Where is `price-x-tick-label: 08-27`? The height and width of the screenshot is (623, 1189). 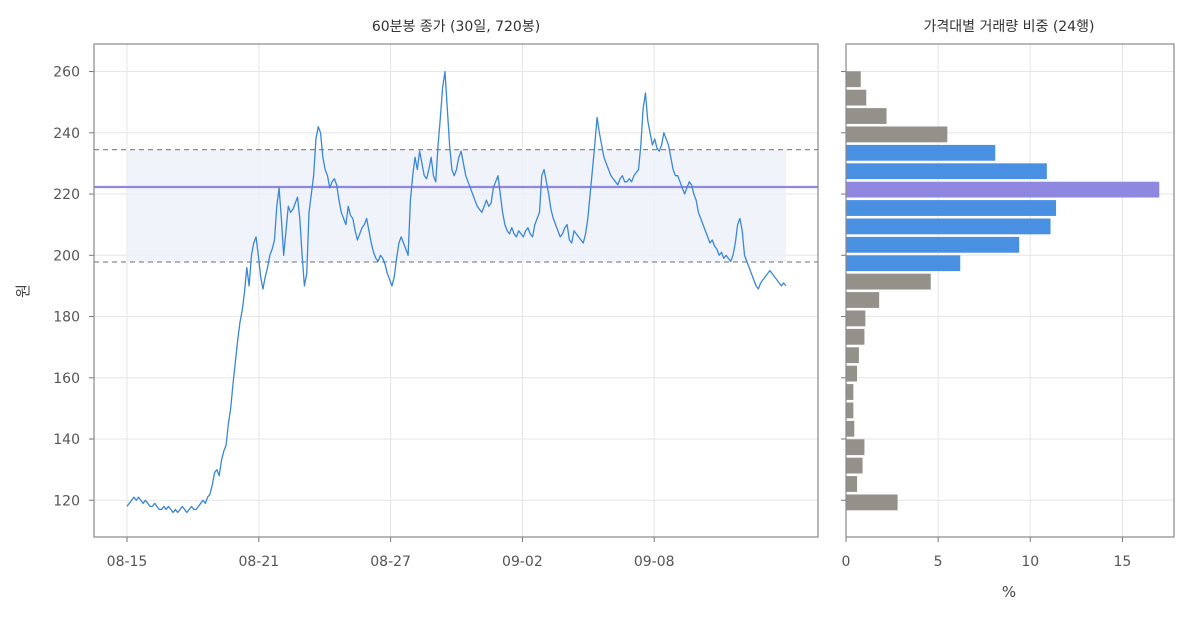 price-x-tick-label: 08-27 is located at coordinates (390, 562).